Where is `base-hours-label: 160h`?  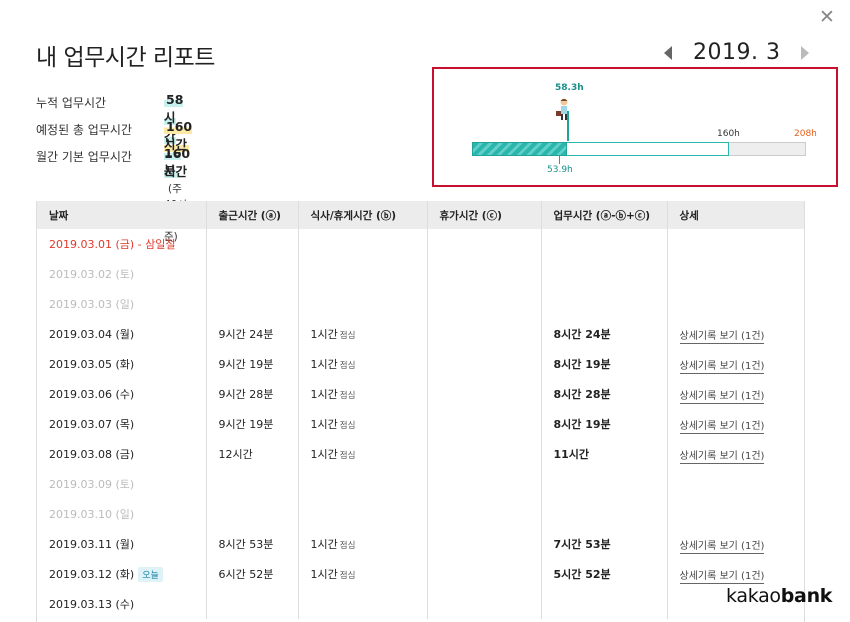 base-hours-label: 160h is located at coordinates (728, 134).